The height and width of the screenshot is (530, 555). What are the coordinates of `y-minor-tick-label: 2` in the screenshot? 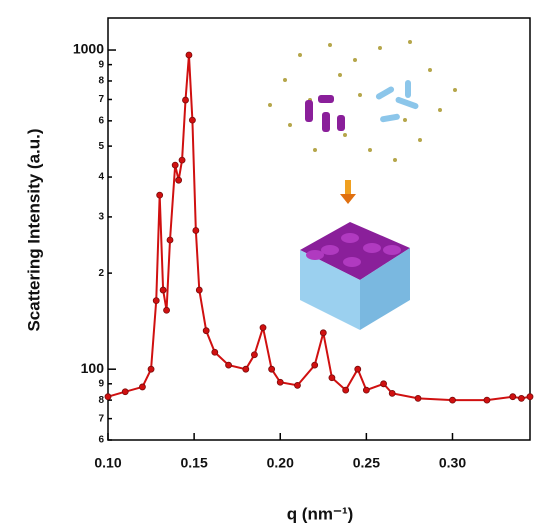 It's located at (101, 273).